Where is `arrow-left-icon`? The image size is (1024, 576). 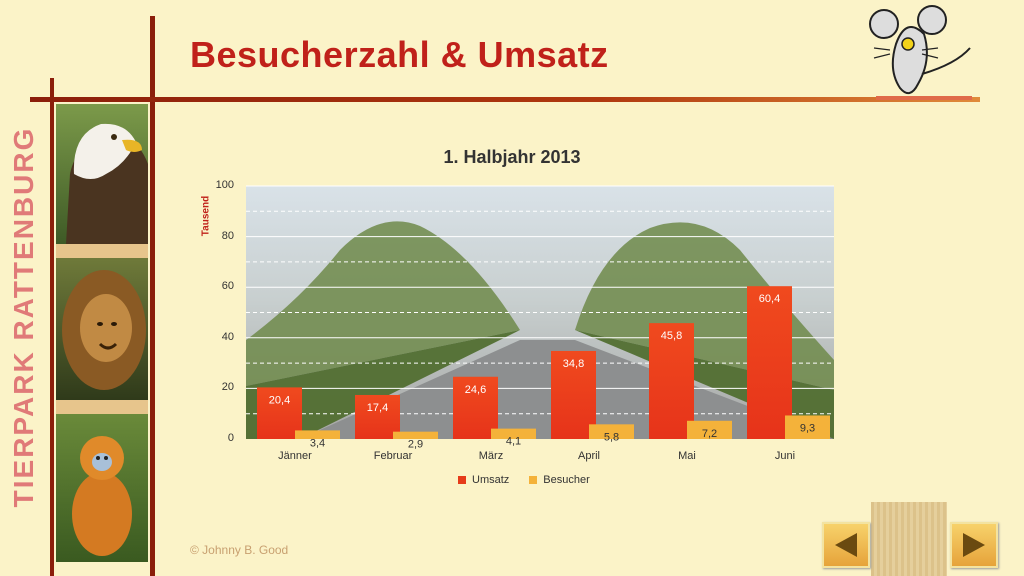 arrow-left-icon is located at coordinates (846, 545).